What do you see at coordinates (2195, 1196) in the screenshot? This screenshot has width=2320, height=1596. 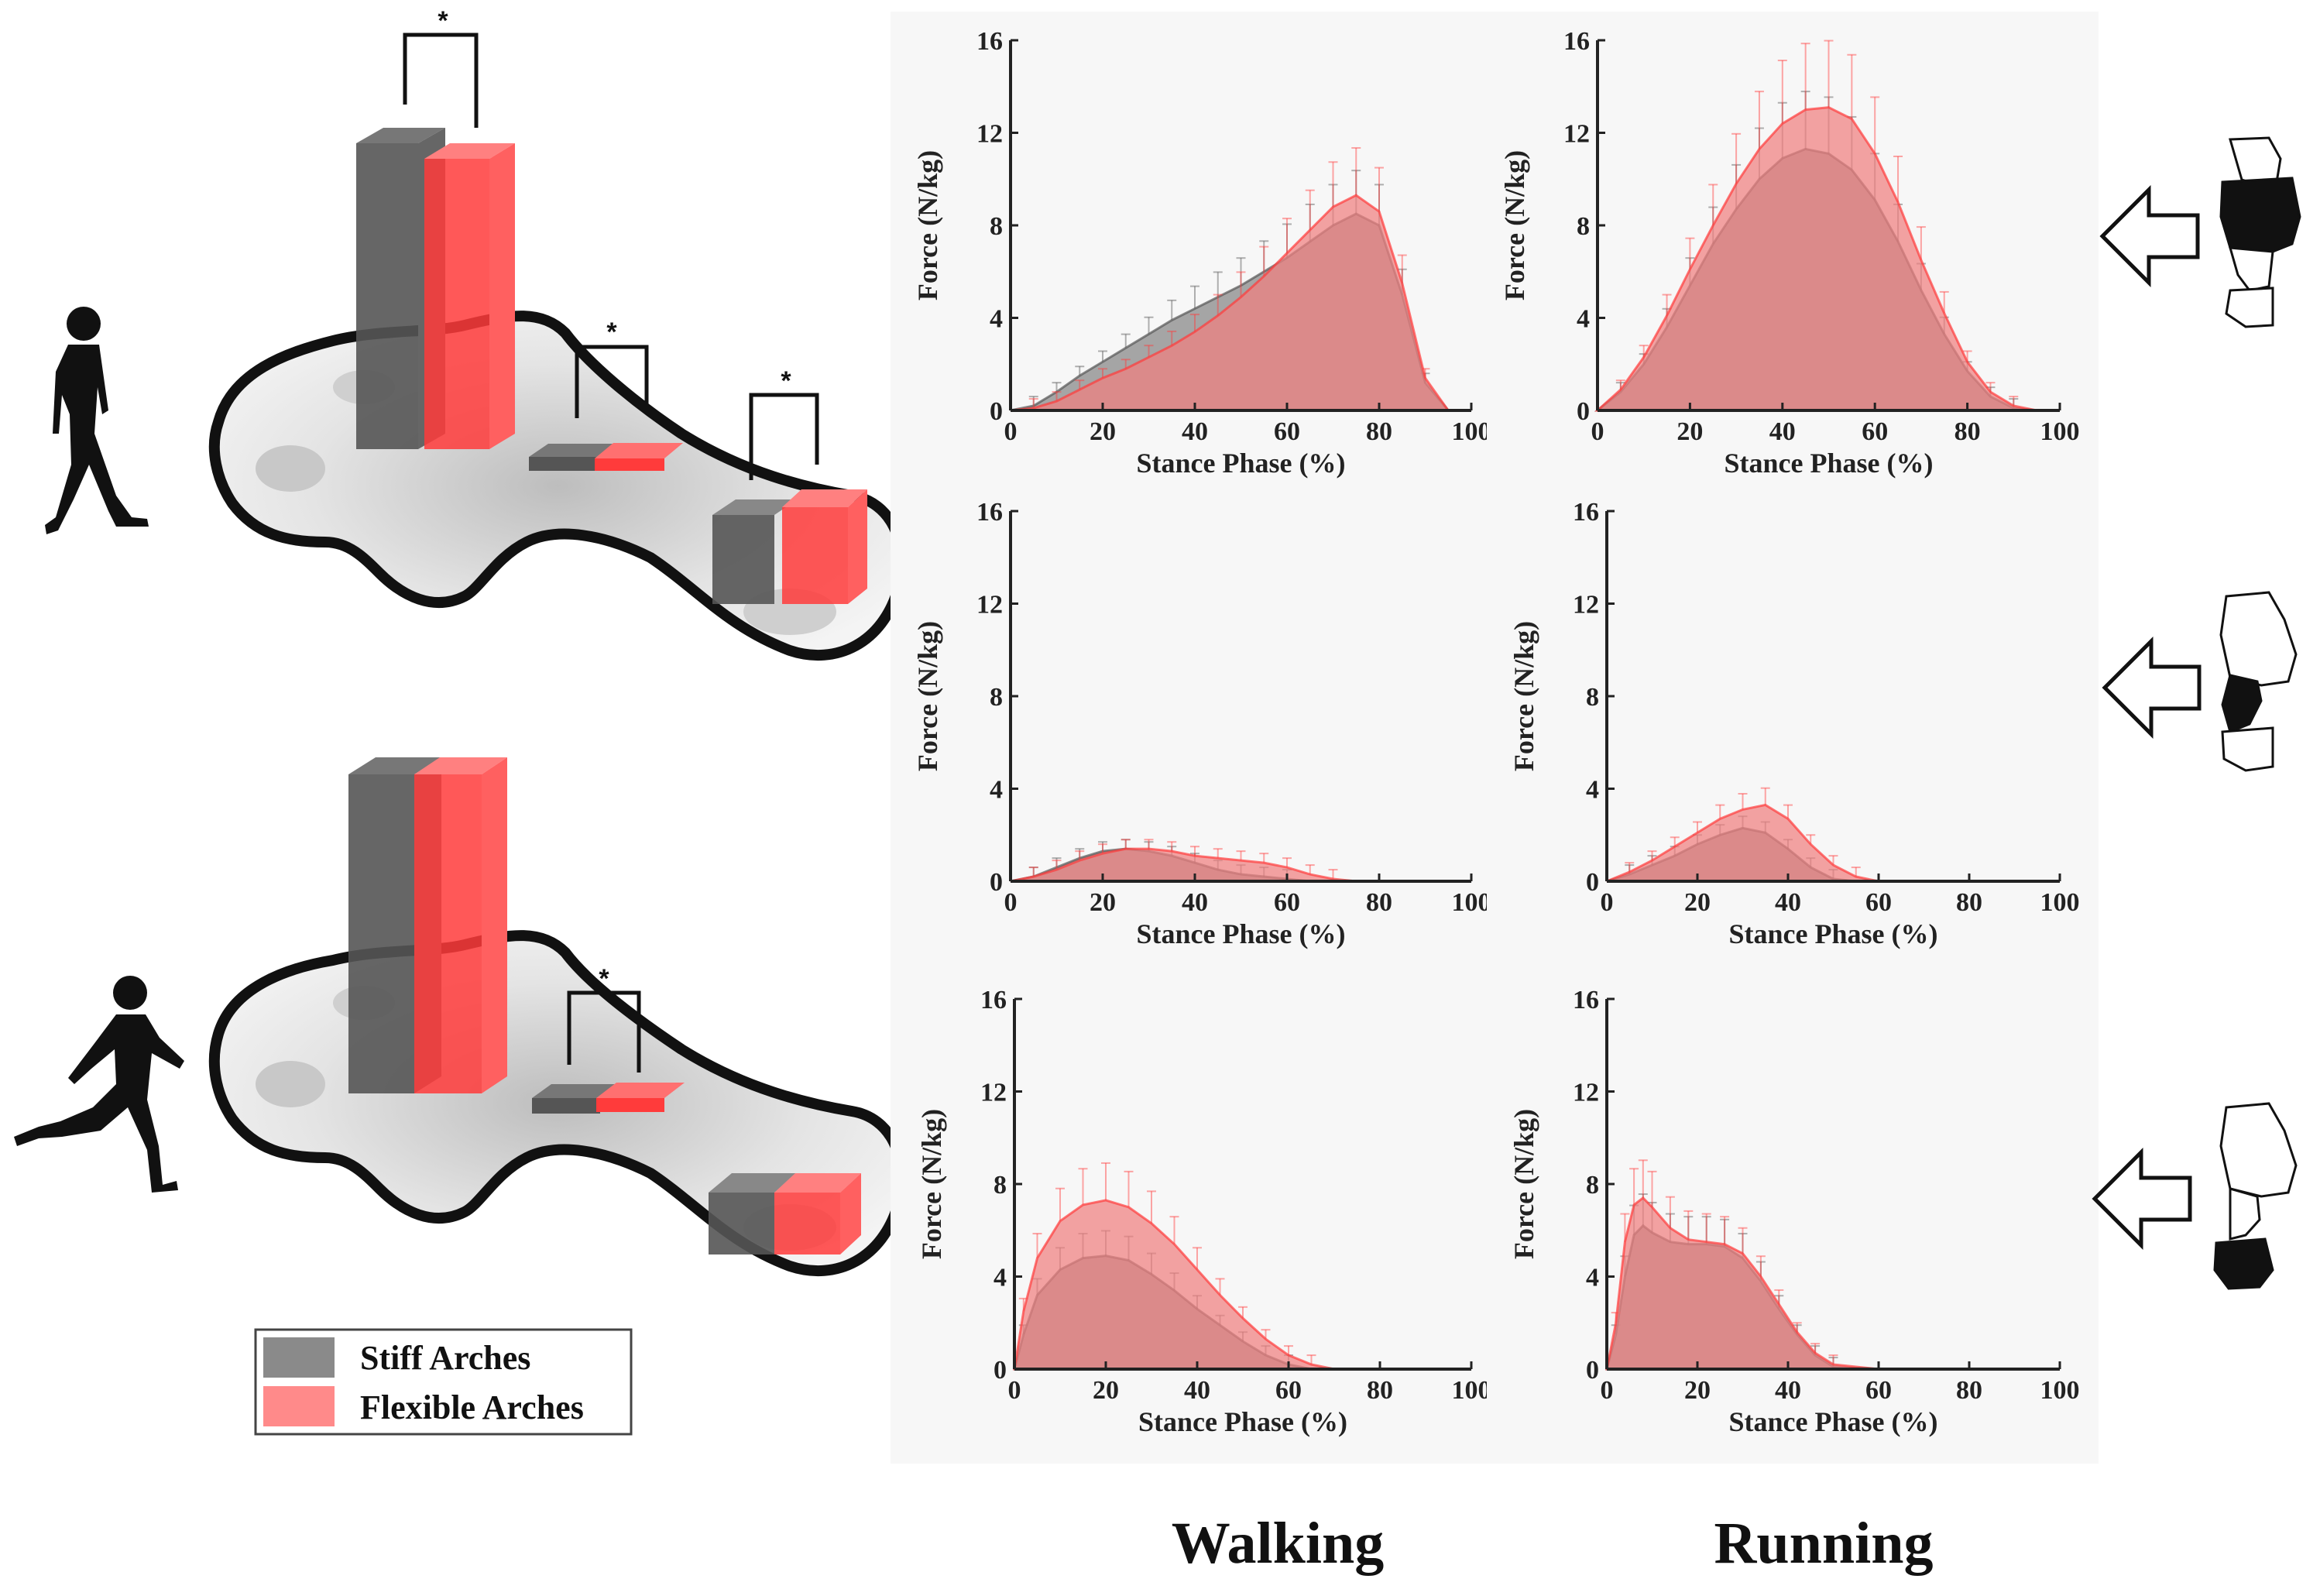 I see `region-indicator-rearfoot` at bounding box center [2195, 1196].